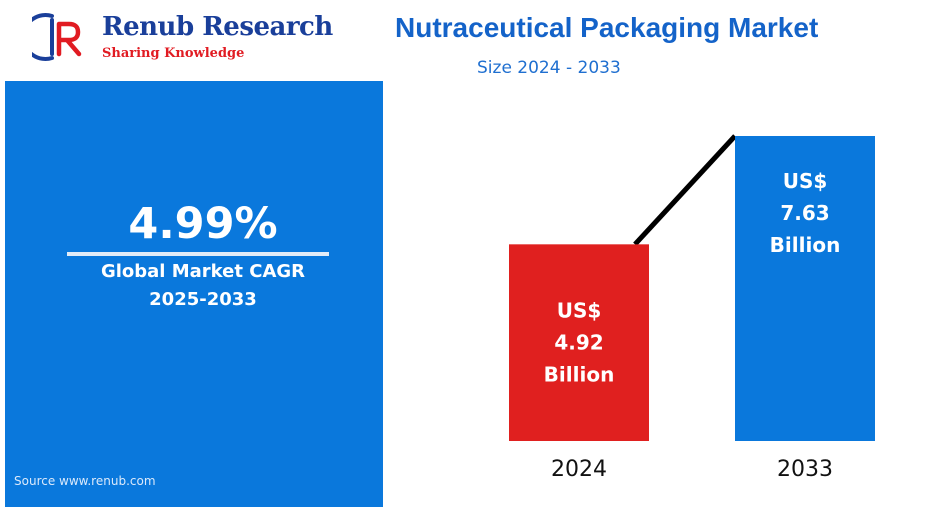 Image resolution: width=927 pixels, height=507 pixels. What do you see at coordinates (579, 310) in the screenshot?
I see `bar-label-2024-0: US$` at bounding box center [579, 310].